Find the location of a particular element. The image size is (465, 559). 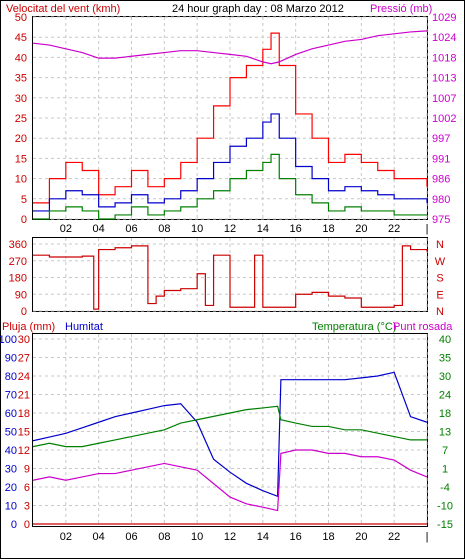

direction-y-tick: 90 is located at coordinates (21, 295).